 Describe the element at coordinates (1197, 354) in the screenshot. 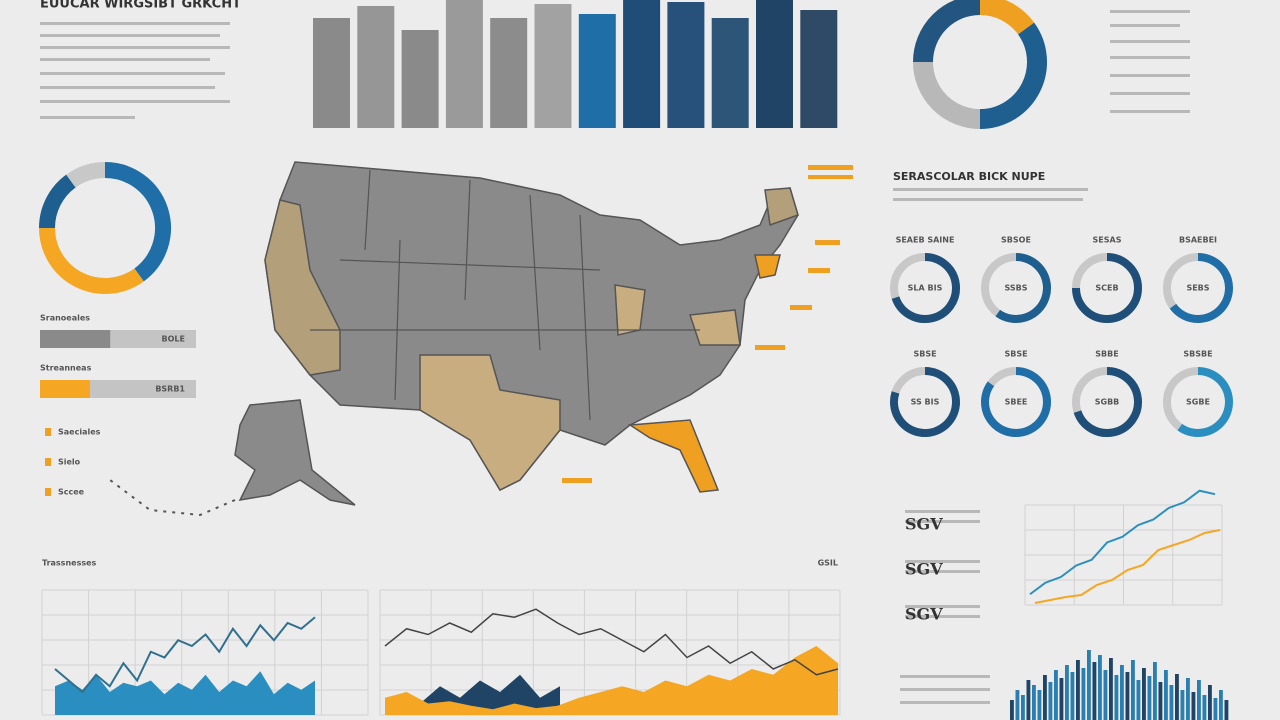

I see `ring-label: SBSBE` at that location.